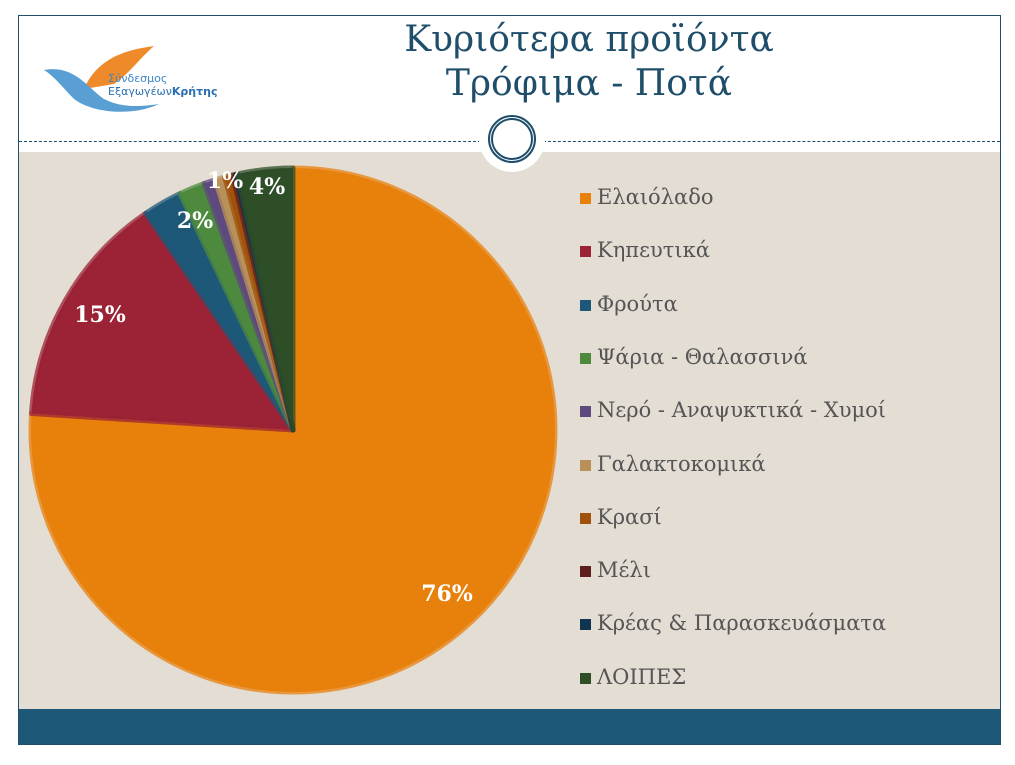 The image size is (1015, 765). I want to click on legend-label: Κρέας & Παρασκευάσματα, so click(742, 623).